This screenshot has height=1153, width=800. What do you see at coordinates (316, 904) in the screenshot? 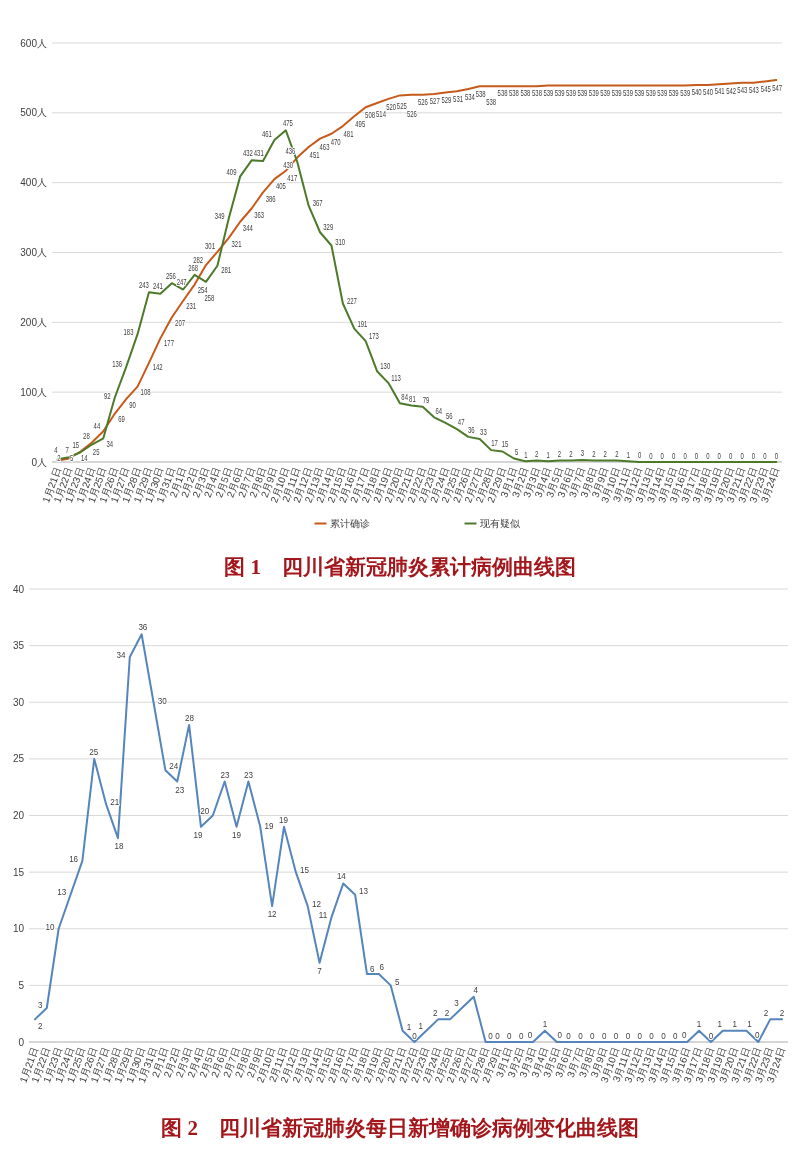
I see `data-label: 12` at bounding box center [316, 904].